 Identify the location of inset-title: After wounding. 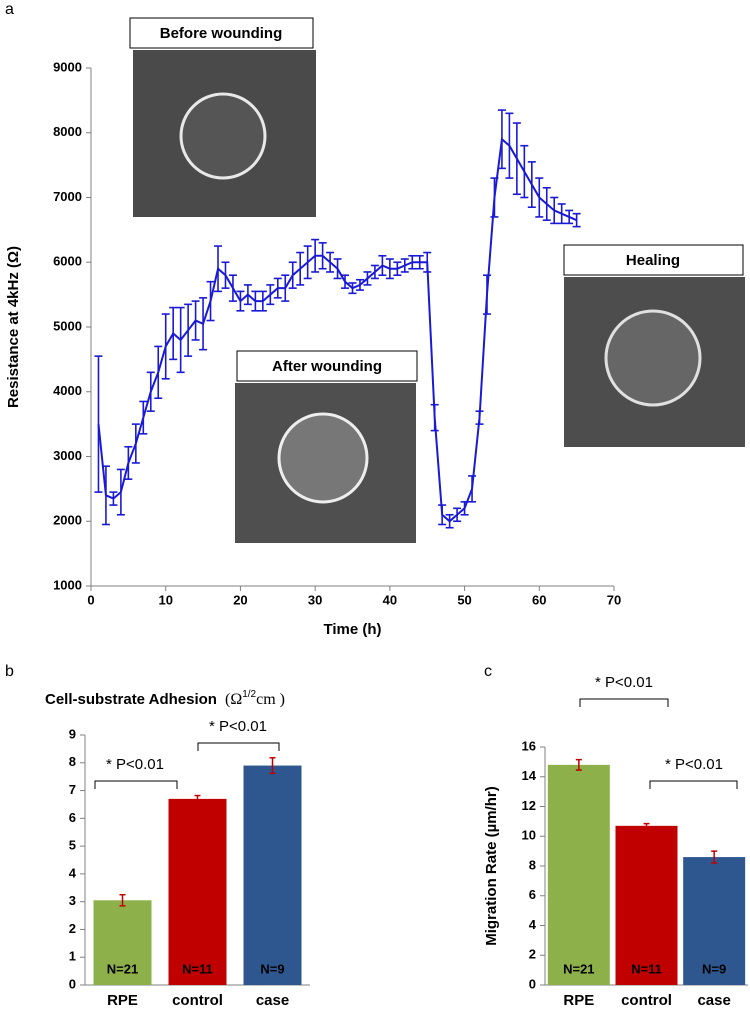
(327, 366).